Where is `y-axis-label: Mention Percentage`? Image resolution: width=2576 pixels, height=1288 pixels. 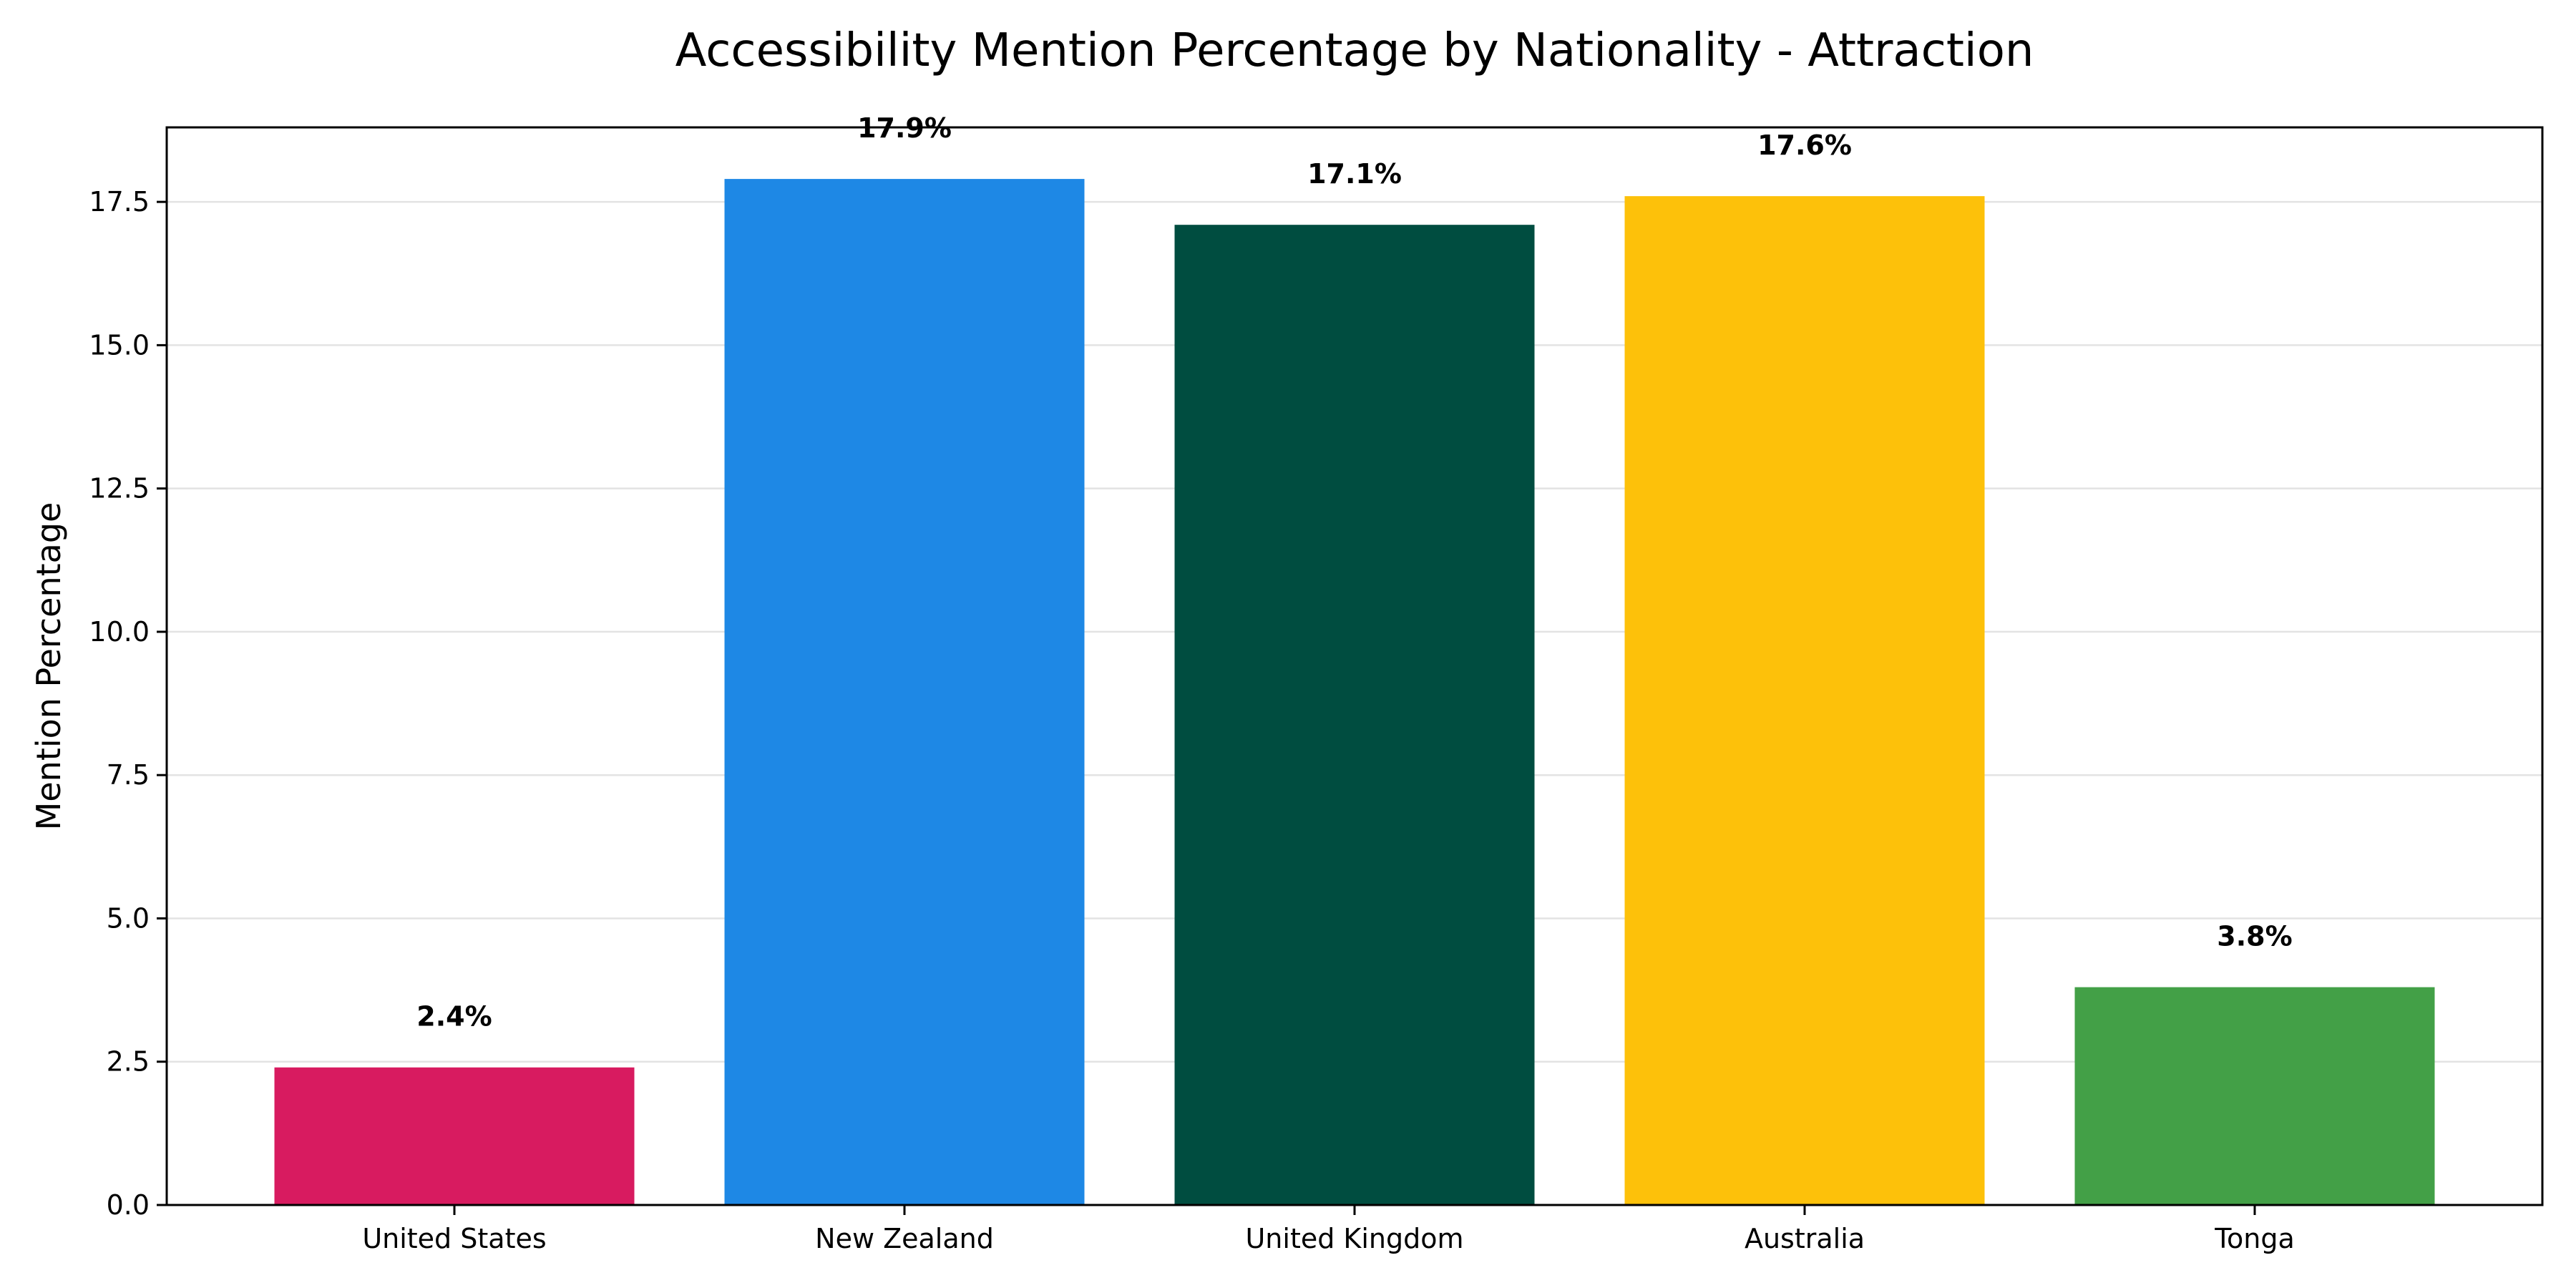
y-axis-label: Mention Percentage is located at coordinates (48, 666).